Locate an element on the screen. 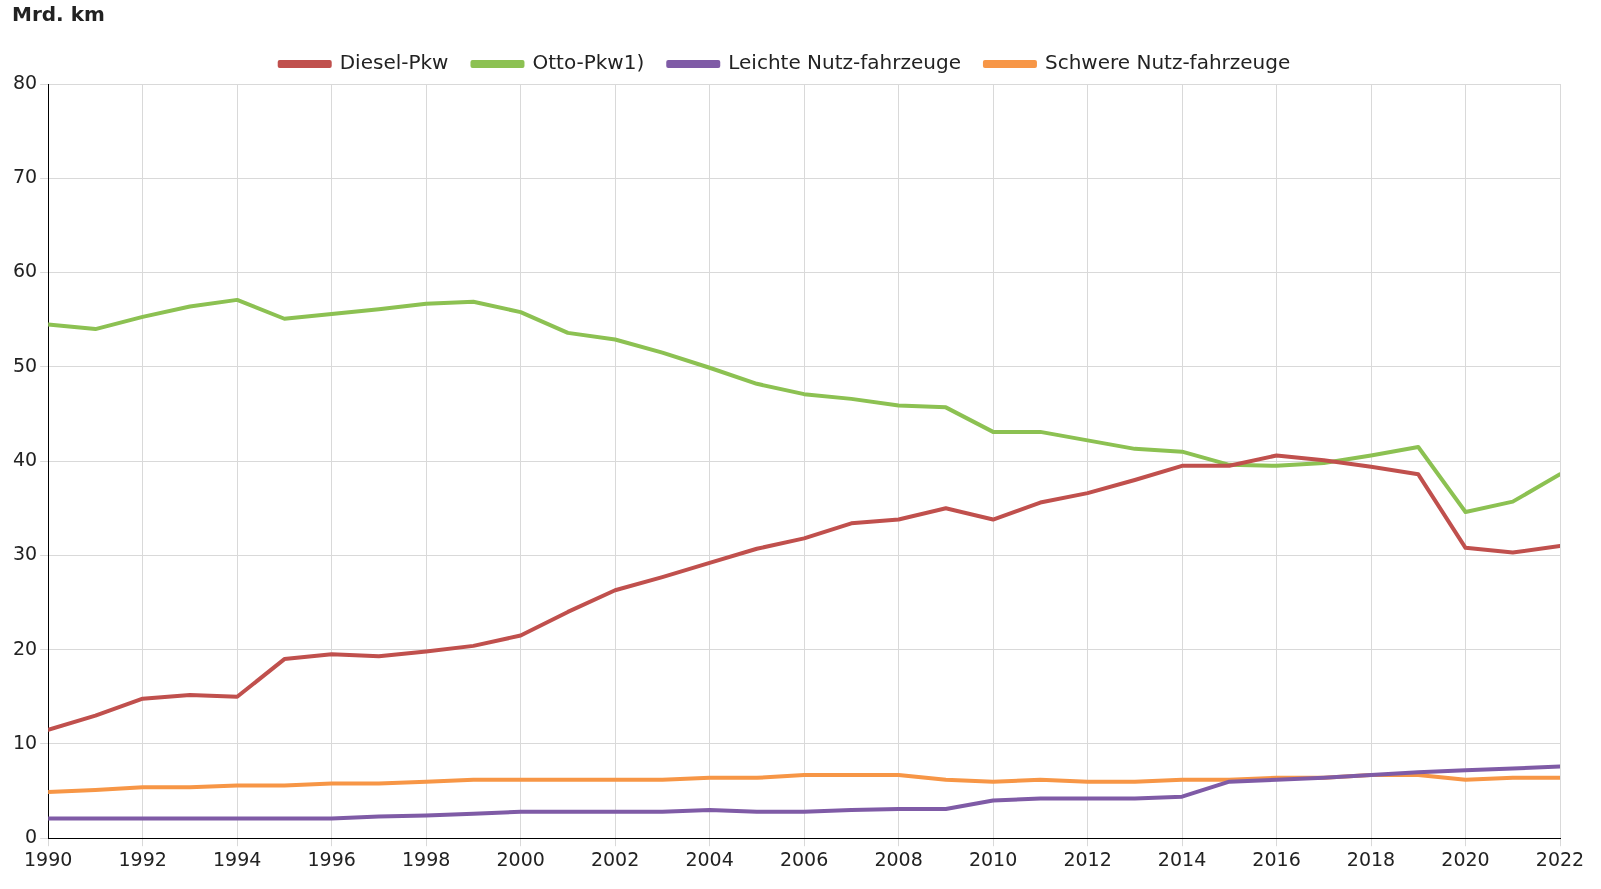  y-tick-label: 30 is located at coordinates (25, 553).